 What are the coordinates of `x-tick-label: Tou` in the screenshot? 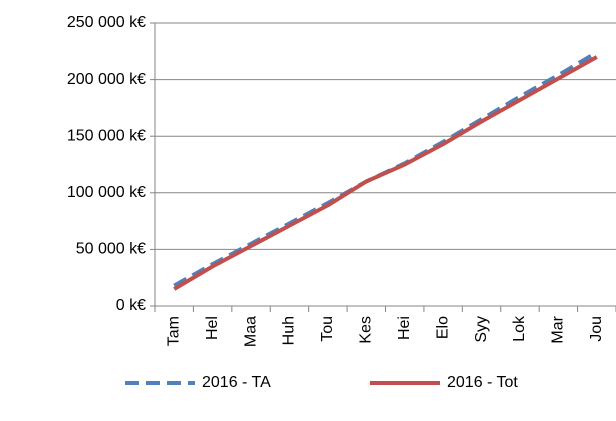 It's located at (327, 329).